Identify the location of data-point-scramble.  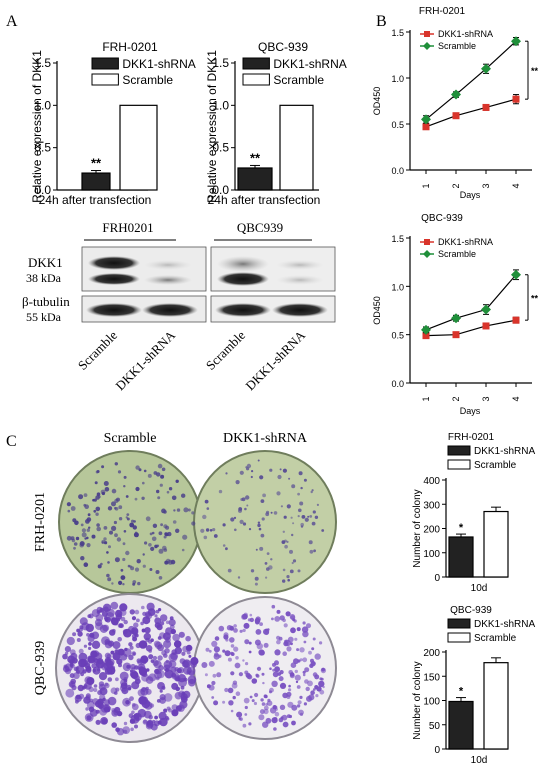
(426, 119).